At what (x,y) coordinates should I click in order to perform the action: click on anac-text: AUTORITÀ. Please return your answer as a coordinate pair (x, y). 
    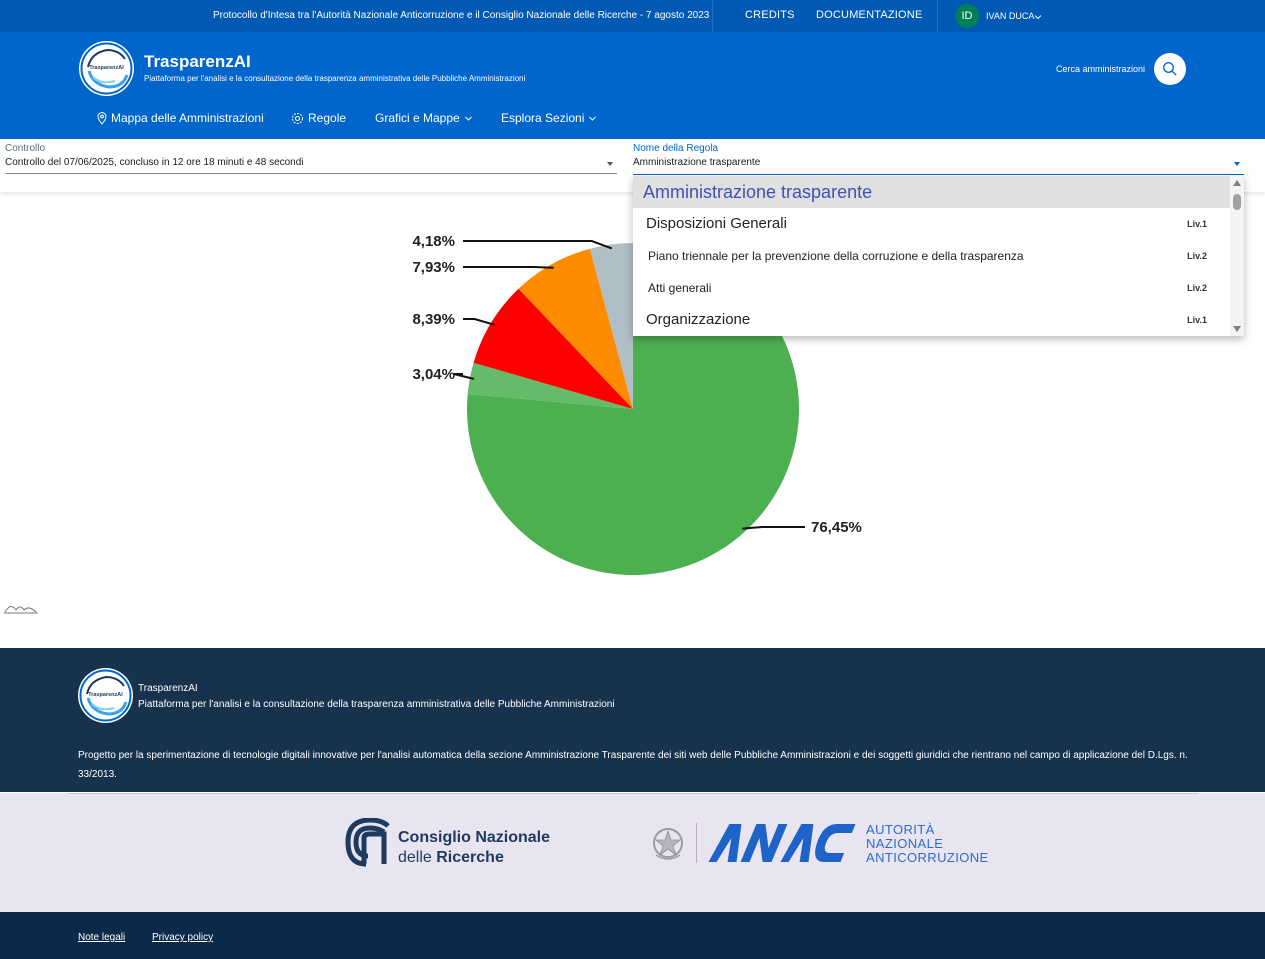
    Looking at the image, I should click on (900, 829).